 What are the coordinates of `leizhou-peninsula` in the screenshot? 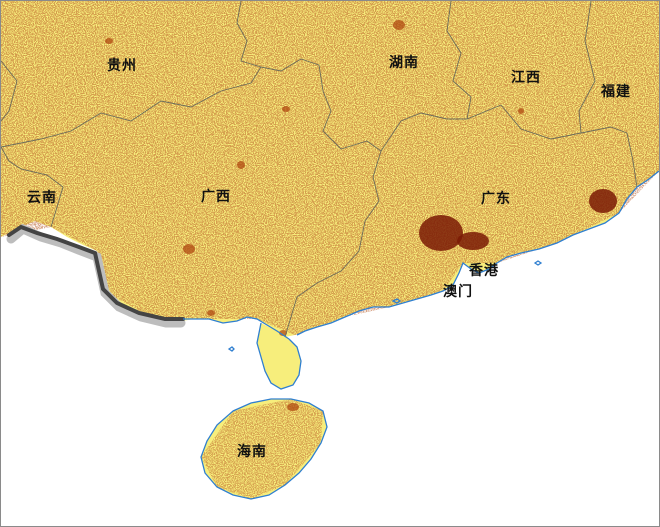 It's located at (279, 356).